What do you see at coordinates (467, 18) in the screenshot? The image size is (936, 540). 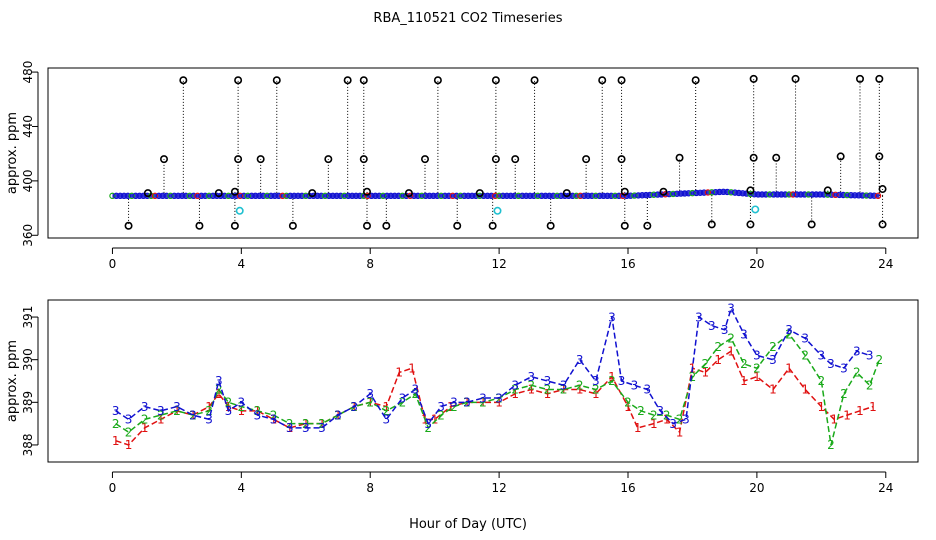 I see `figure-title: RBA_110521 CO2 Timeseries` at bounding box center [467, 18].